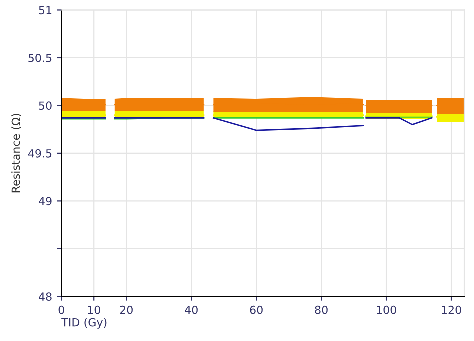 Image resolution: width=474 pixels, height=341 pixels. What do you see at coordinates (45, 297) in the screenshot?
I see `y-tick-label: 48` at bounding box center [45, 297].